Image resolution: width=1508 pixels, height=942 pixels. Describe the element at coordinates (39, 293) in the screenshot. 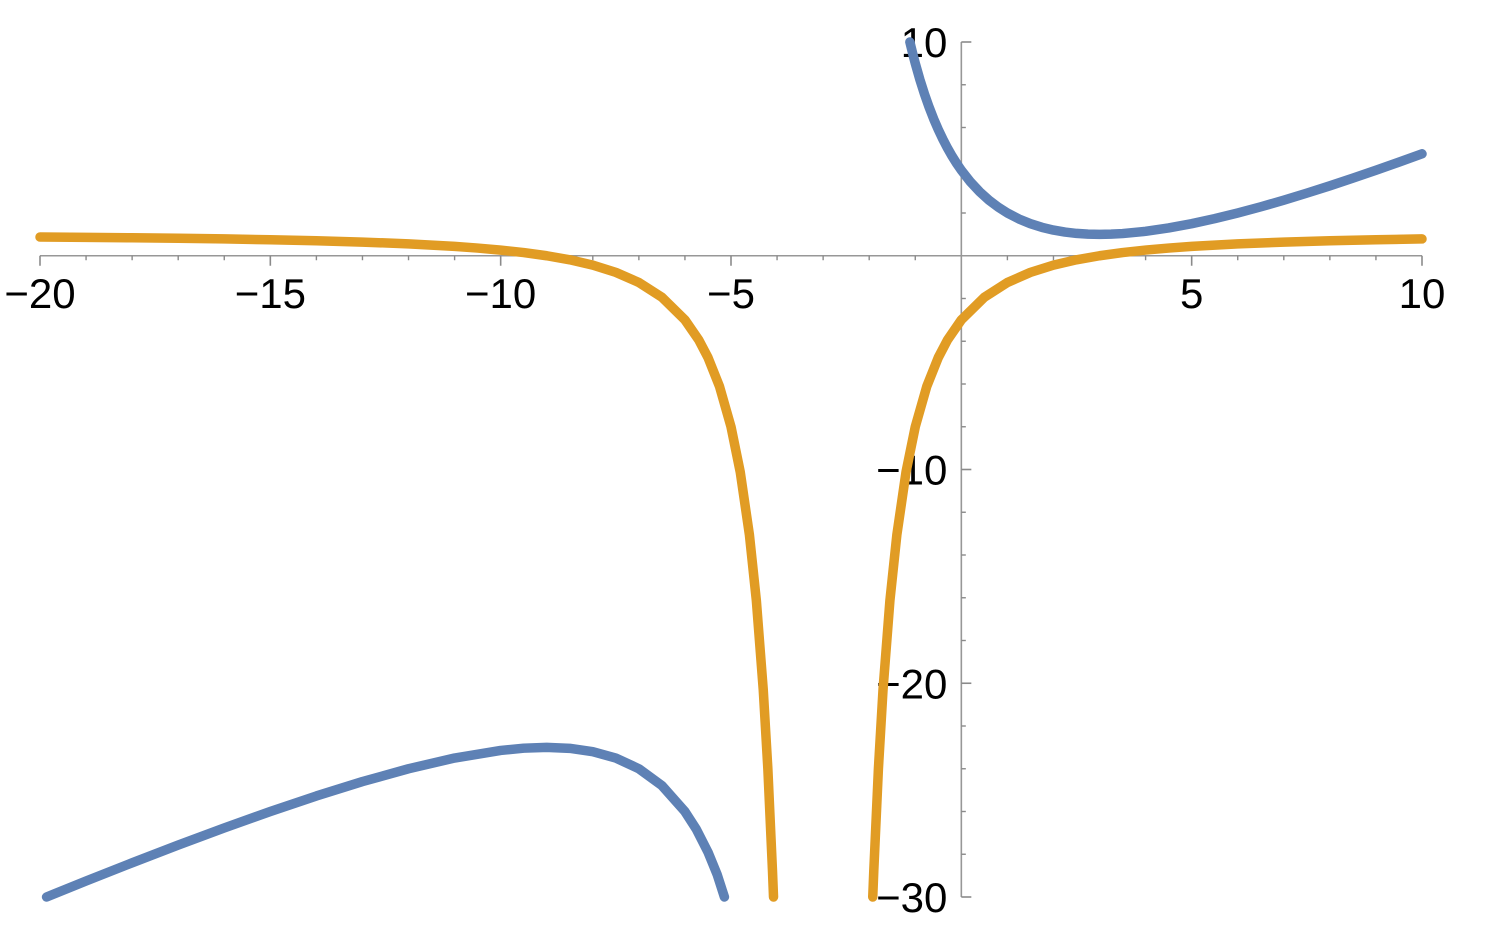

I see `x-axis-tick-label: −20` at that location.